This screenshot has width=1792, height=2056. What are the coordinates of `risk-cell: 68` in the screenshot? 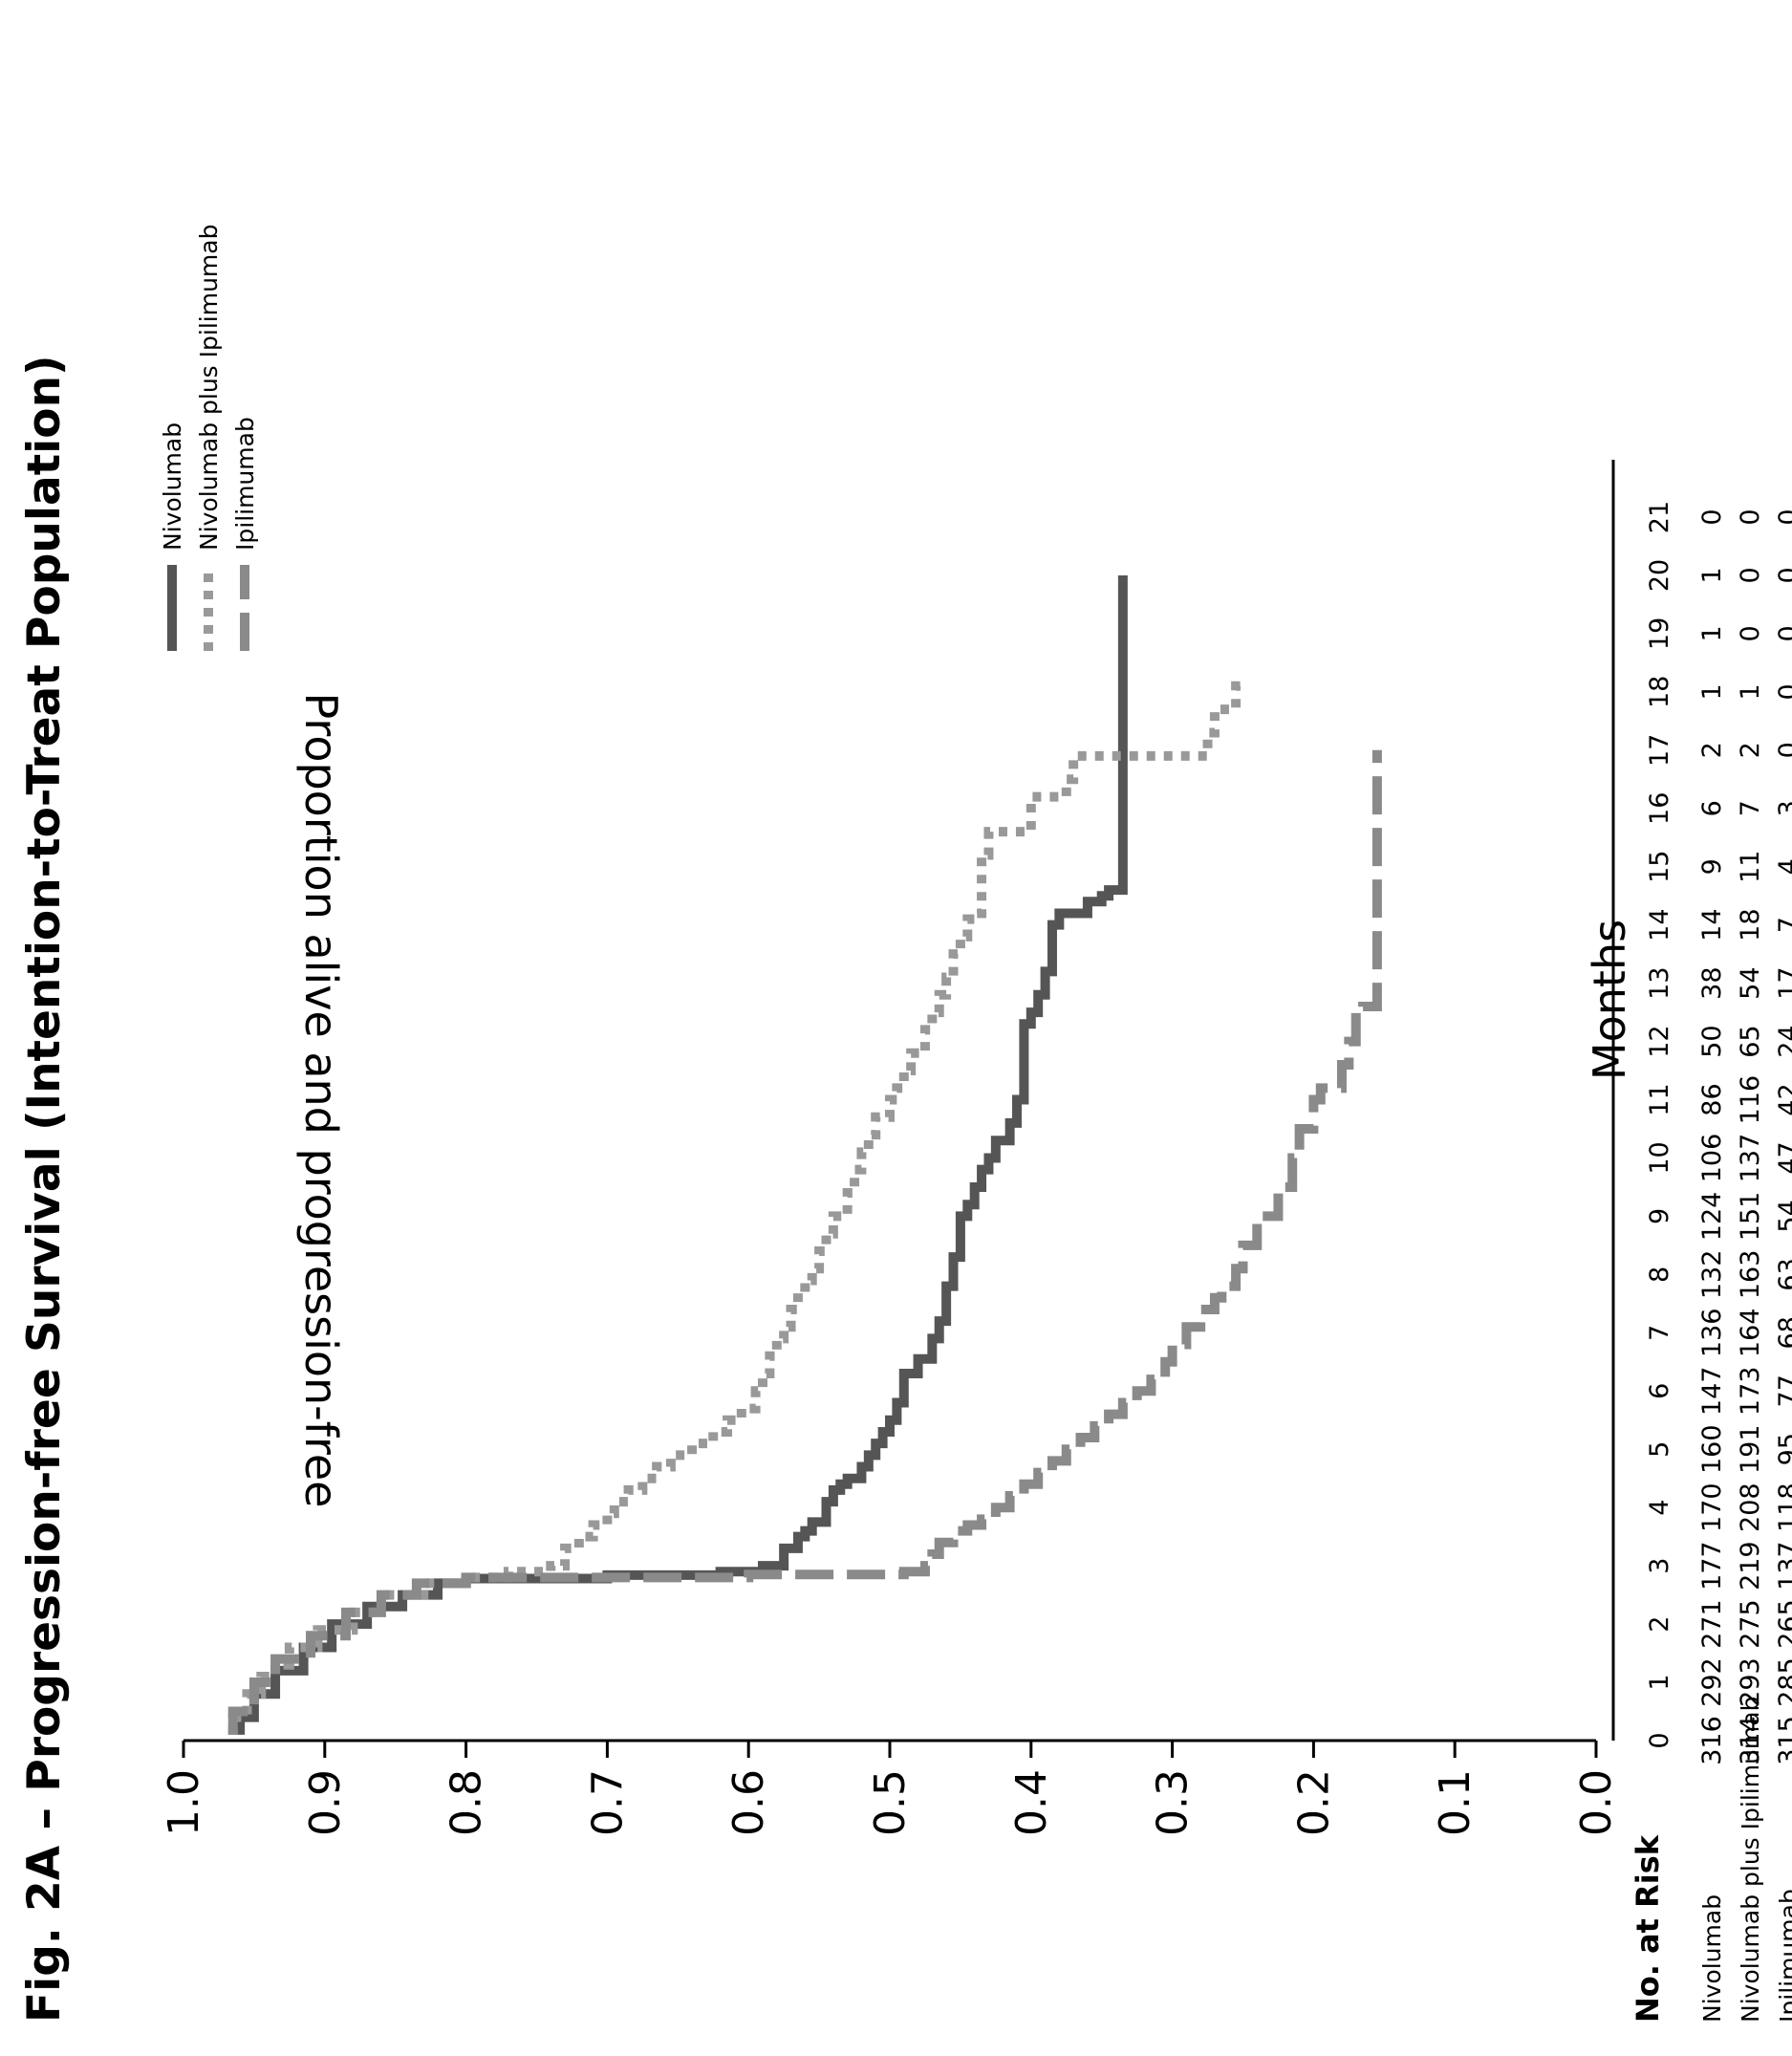 It's located at (1783, 1333).